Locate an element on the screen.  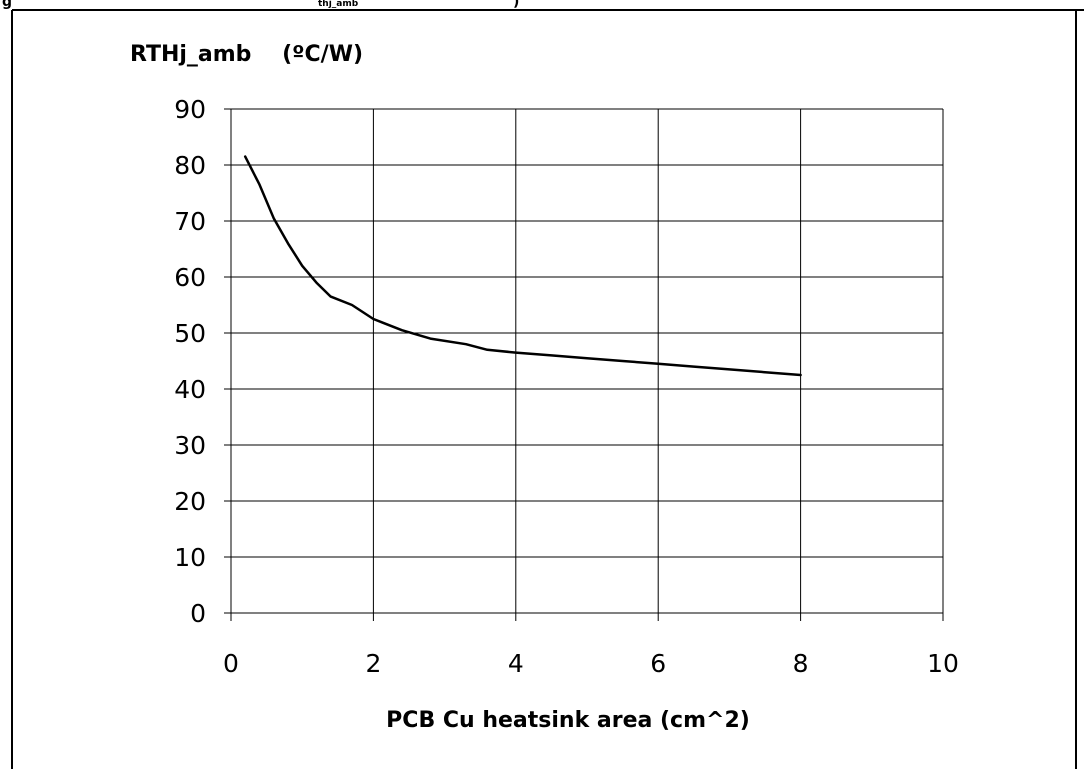
y-tick-label-80: 80 is located at coordinates (190, 165).